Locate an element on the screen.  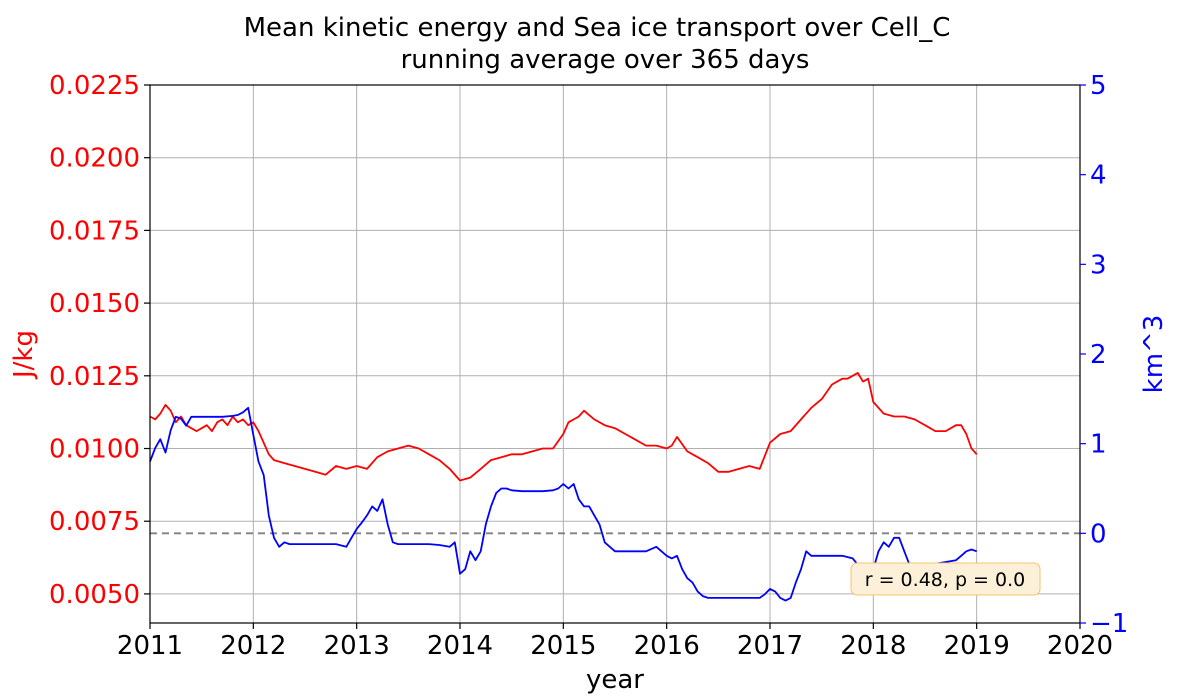
x-tick-label: 2016 is located at coordinates (667, 646).